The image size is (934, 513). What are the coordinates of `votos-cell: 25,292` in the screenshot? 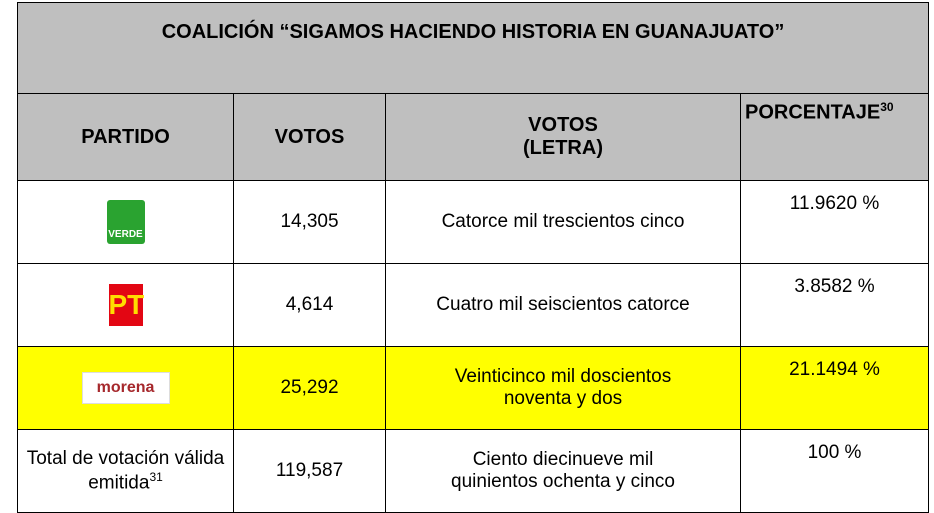 It's located at (309, 388).